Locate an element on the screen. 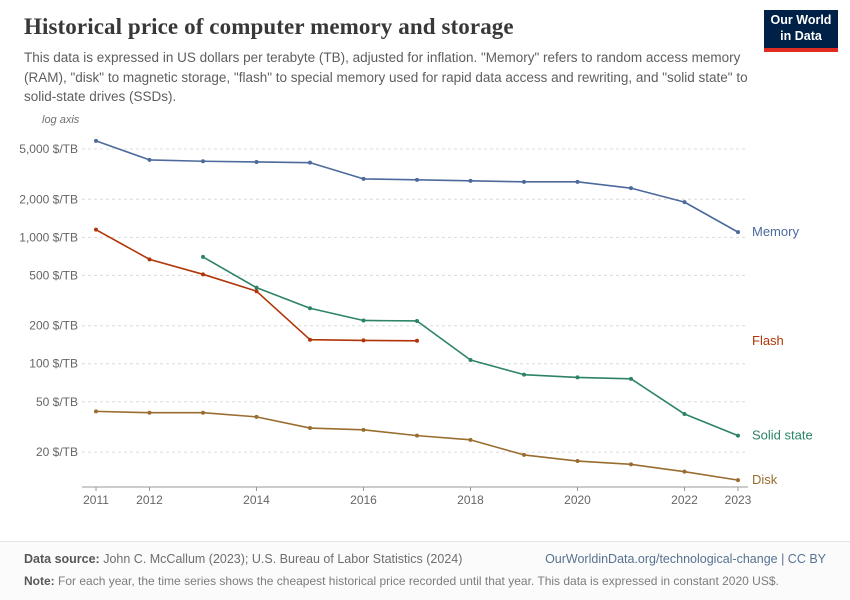 The width and height of the screenshot is (850, 600). x-tick-label: 2014 is located at coordinates (256, 500).